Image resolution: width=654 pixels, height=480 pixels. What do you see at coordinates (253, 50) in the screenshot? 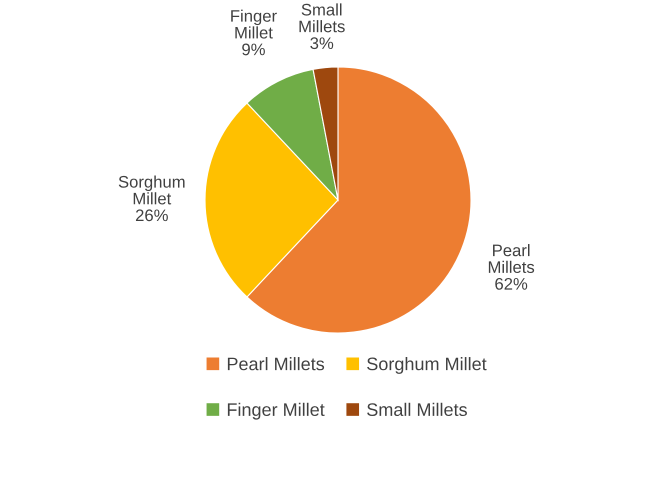
I see `data-label: 9%` at bounding box center [253, 50].